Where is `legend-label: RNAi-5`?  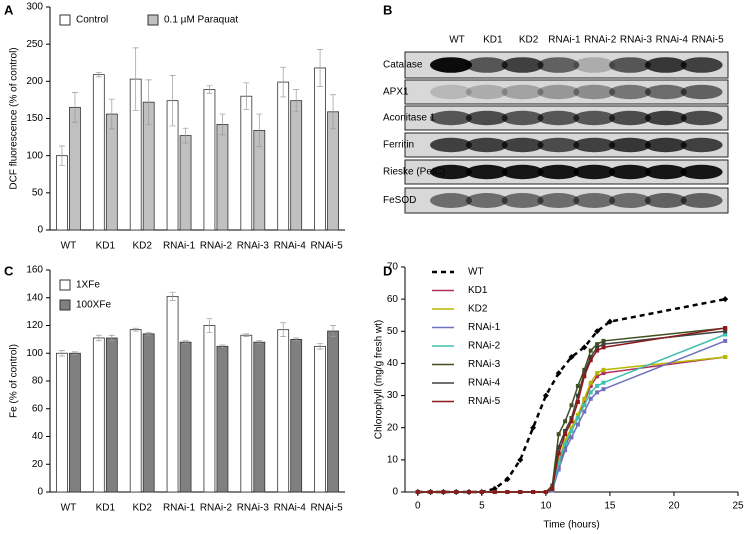 legend-label: RNAi-5 is located at coordinates (484, 401).